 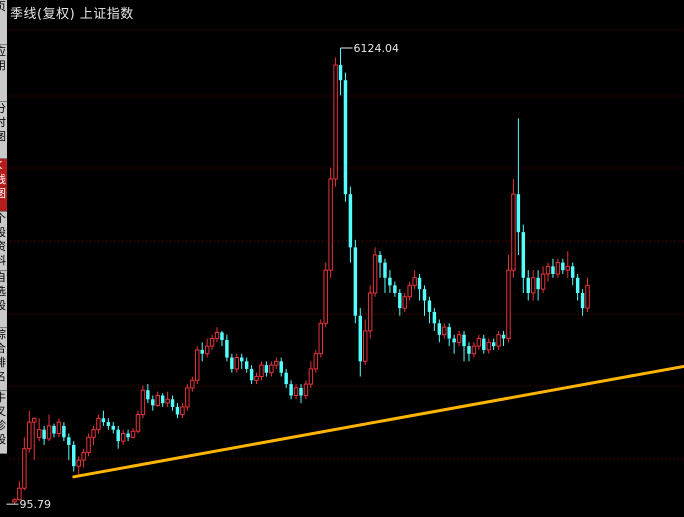 What do you see at coordinates (3, 359) in the screenshot?
I see `sidebar-tab-6: 综合排名` at bounding box center [3, 359].